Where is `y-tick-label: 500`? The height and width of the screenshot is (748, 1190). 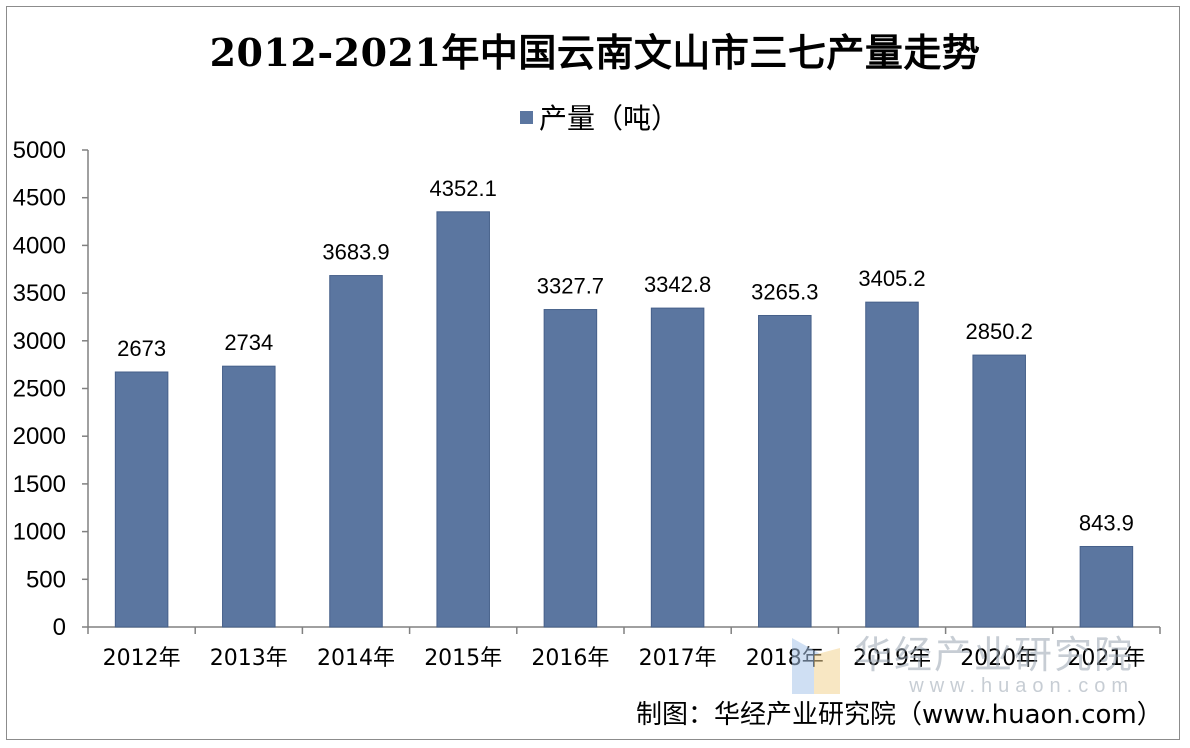
y-tick-label: 500 is located at coordinates (46, 579).